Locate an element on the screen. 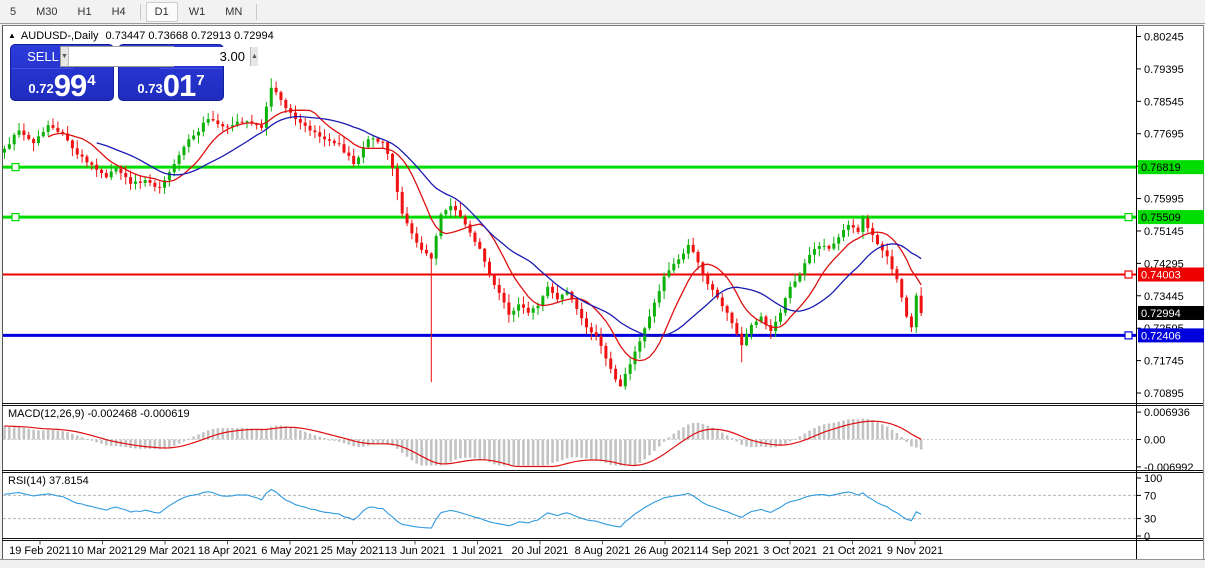  level-price-badge is located at coordinates (1171, 335).